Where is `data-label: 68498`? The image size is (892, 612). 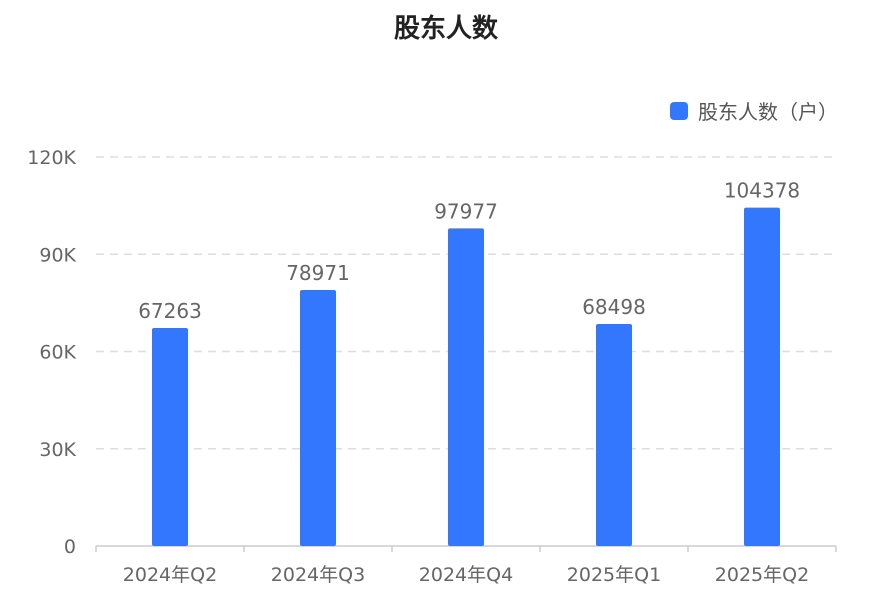
data-label: 68498 is located at coordinates (614, 307).